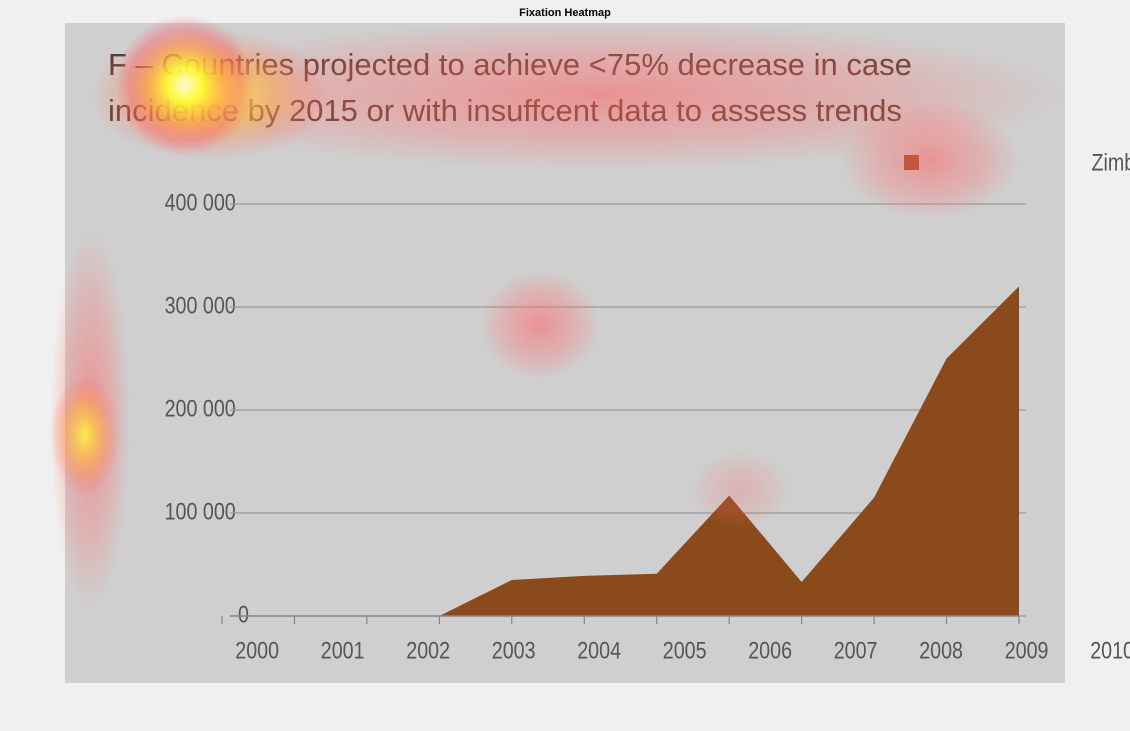  Describe the element at coordinates (856, 649) in the screenshot. I see `x-tick-label: 2007` at that location.